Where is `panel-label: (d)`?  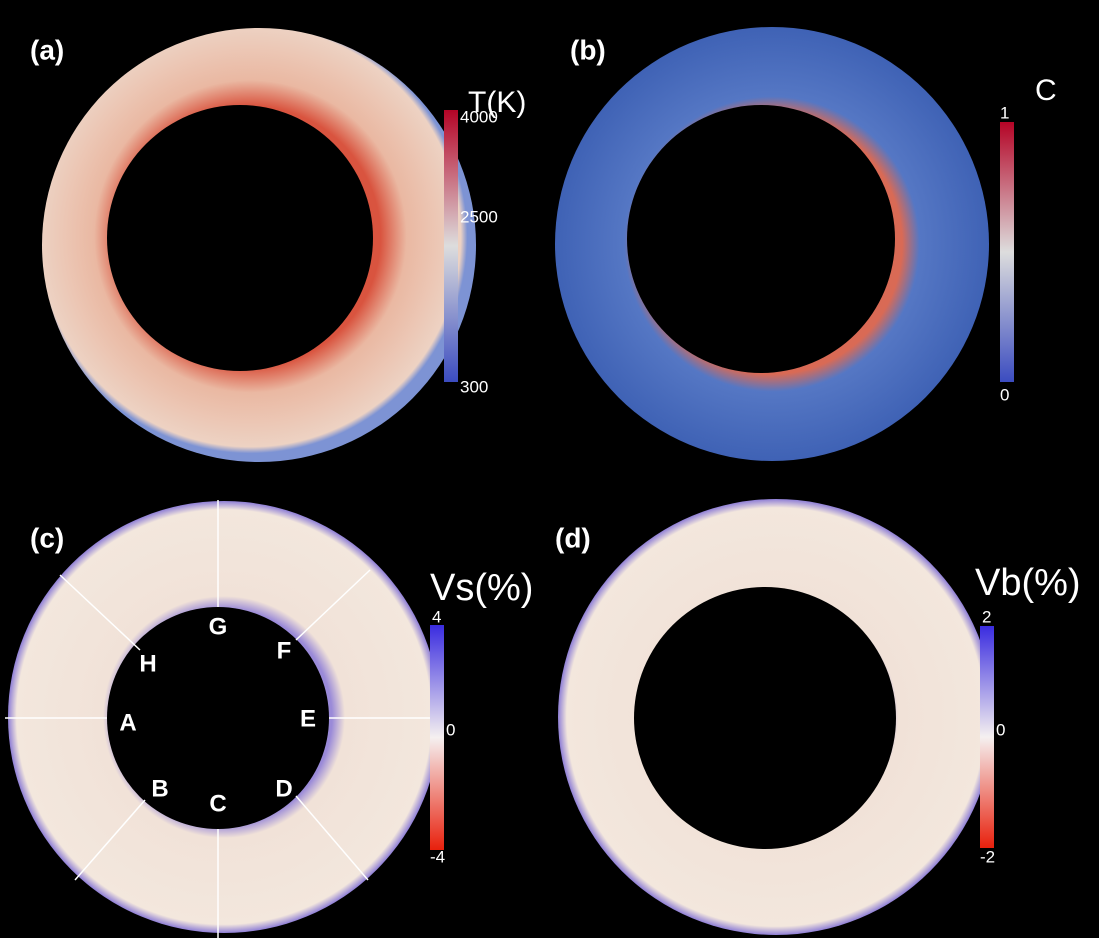
panel-label: (d) is located at coordinates (573, 537).